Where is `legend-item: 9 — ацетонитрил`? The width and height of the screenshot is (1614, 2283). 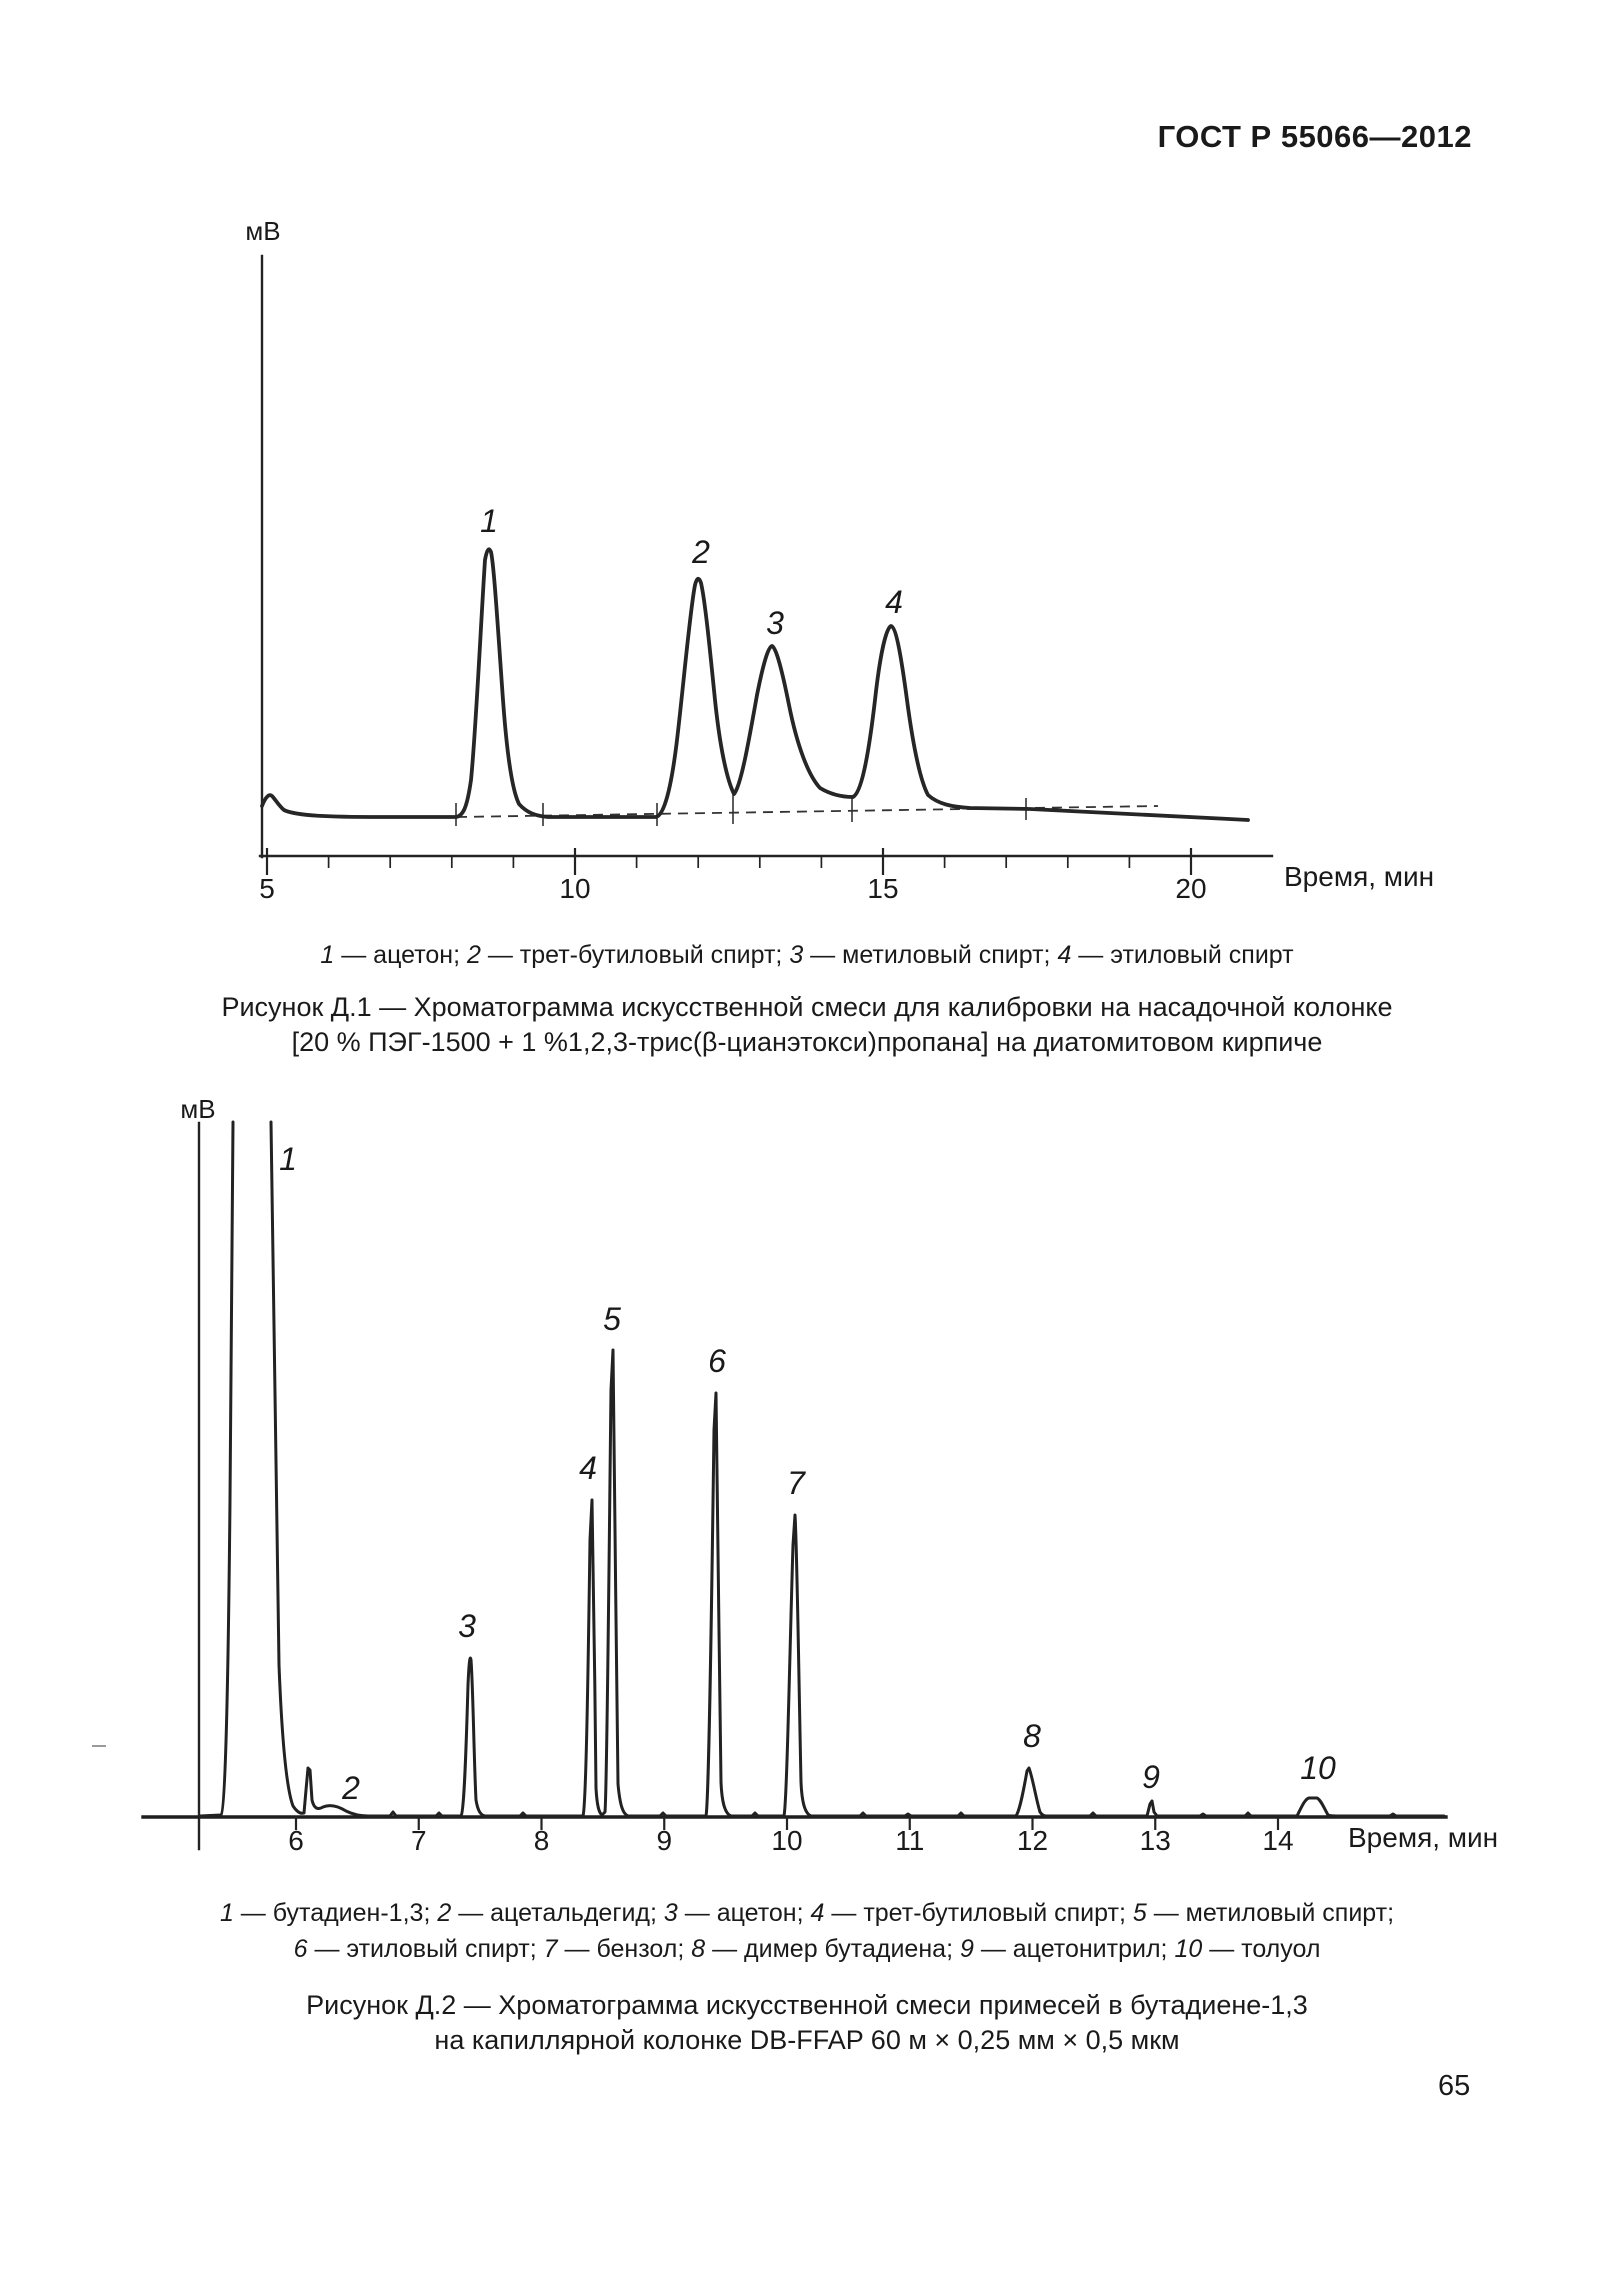 legend-item: 9 — ацетонитрил is located at coordinates (1060, 1949).